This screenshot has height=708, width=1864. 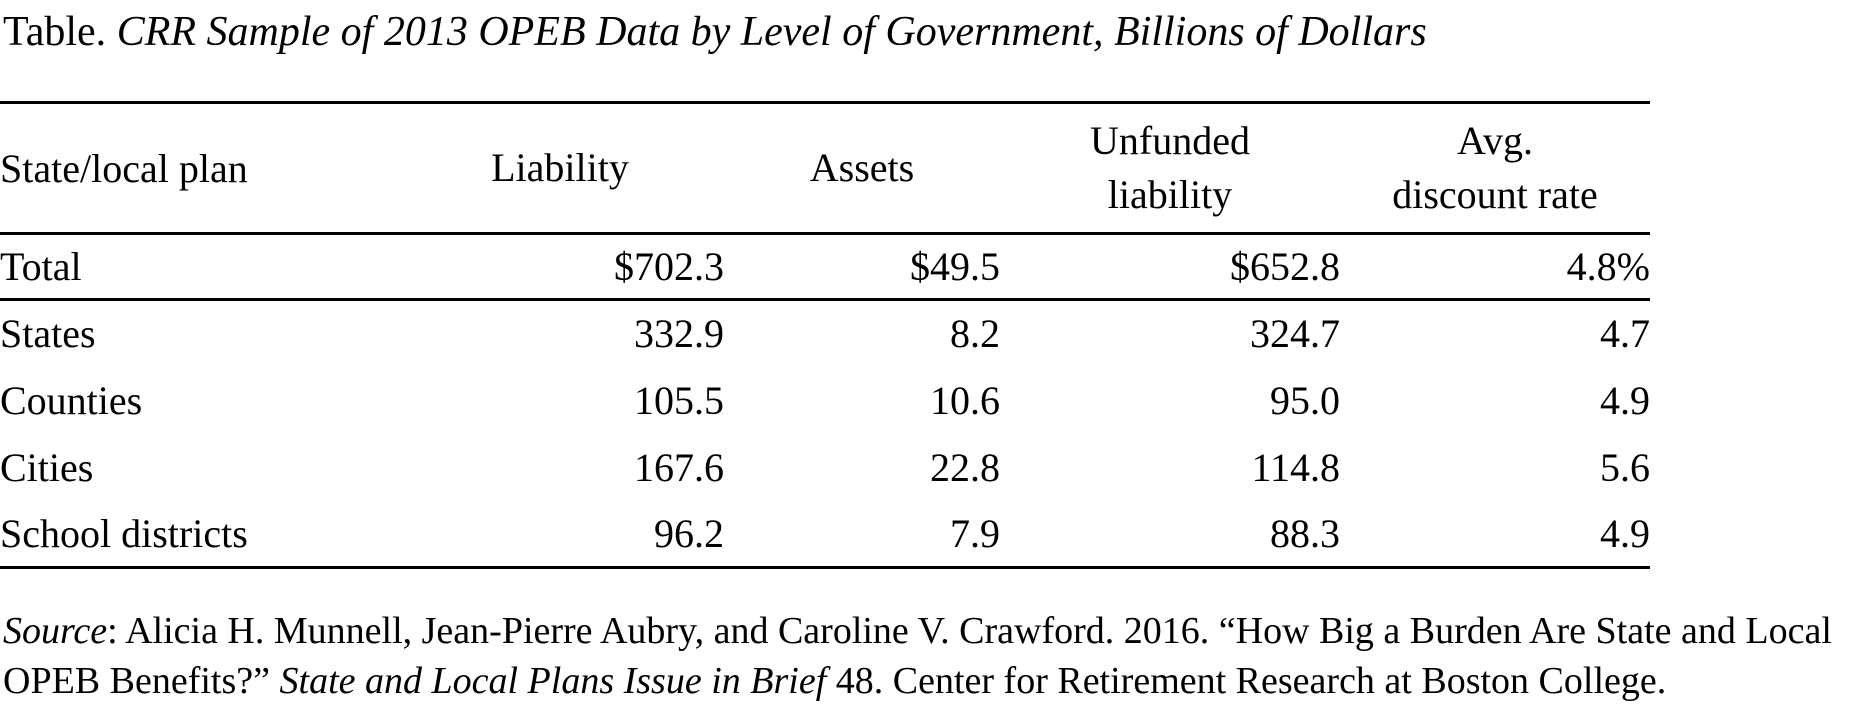 What do you see at coordinates (48, 334) in the screenshot?
I see `cell-states-plan: States` at bounding box center [48, 334].